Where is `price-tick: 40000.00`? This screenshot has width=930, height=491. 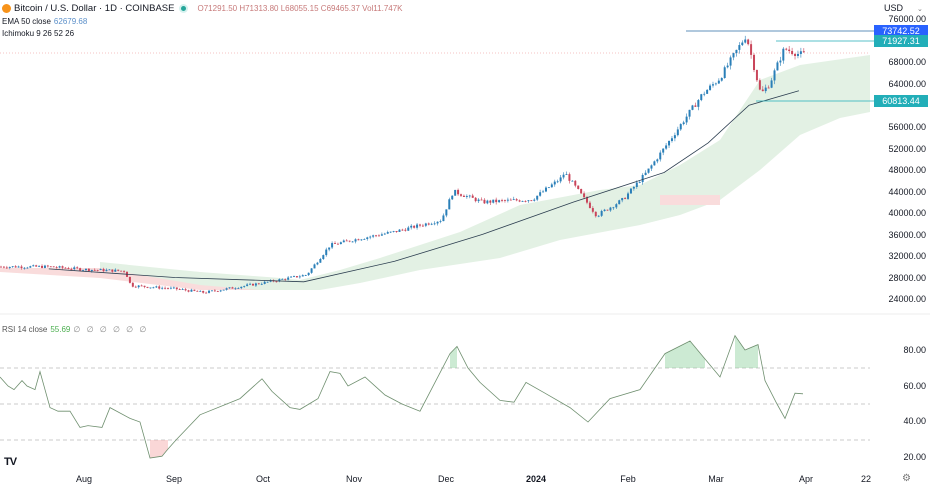 price-tick: 40000.00 is located at coordinates (907, 213).